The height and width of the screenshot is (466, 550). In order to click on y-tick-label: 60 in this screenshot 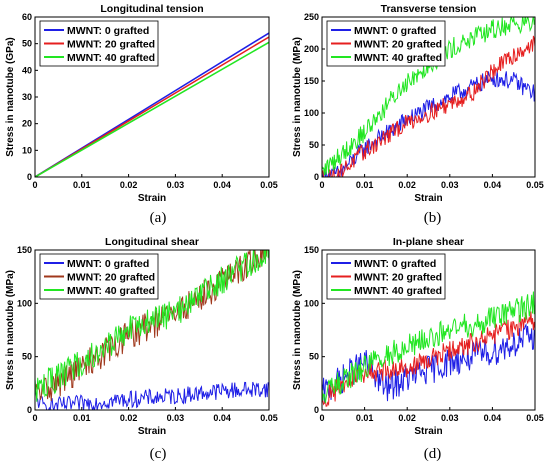, I will do `click(27, 17)`.